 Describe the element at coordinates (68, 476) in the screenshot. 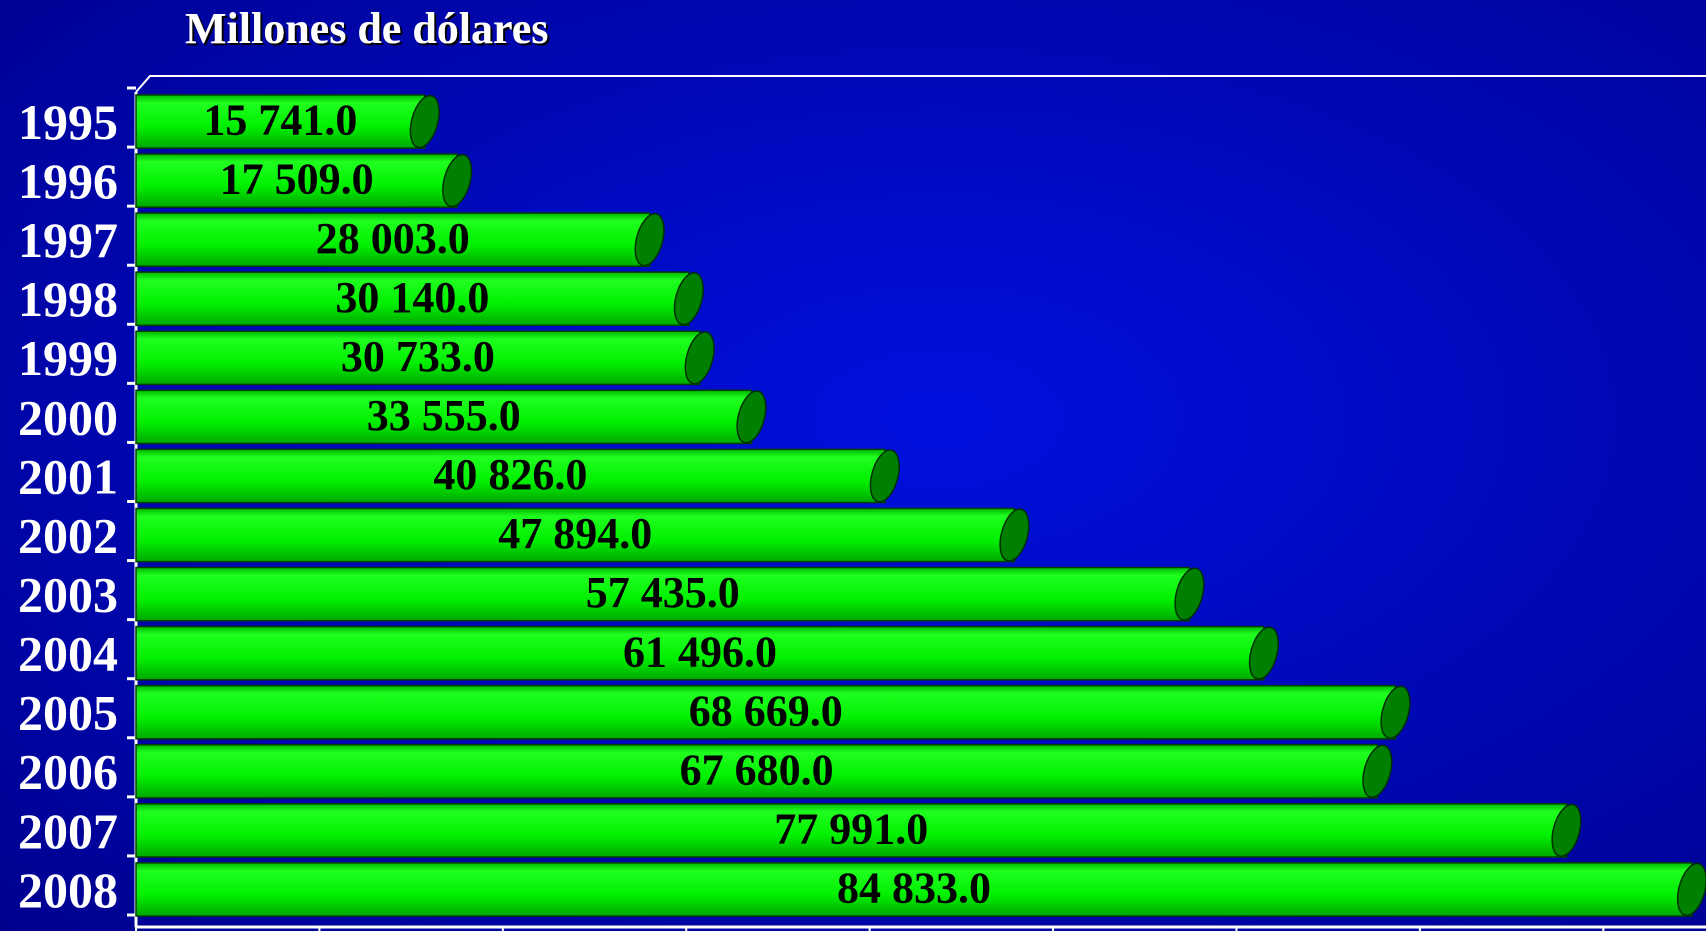

I see `y-tick-label: 2001` at that location.